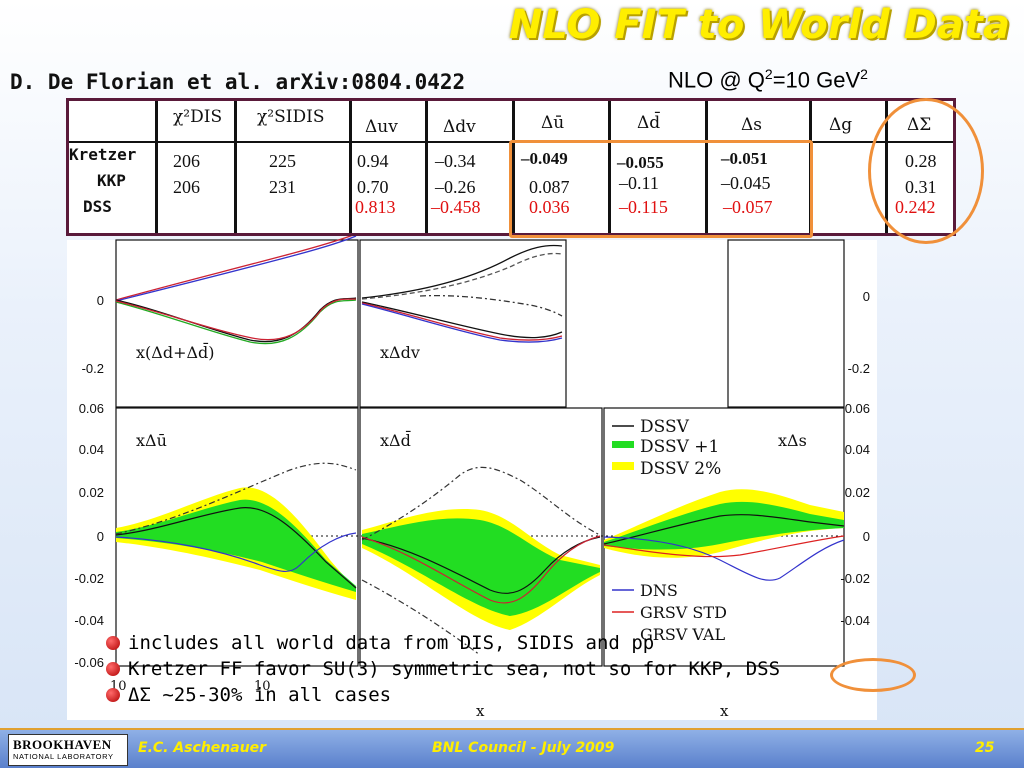 The width and height of the screenshot is (1024, 768). I want to click on footer-accent-line, so click(512, 729).